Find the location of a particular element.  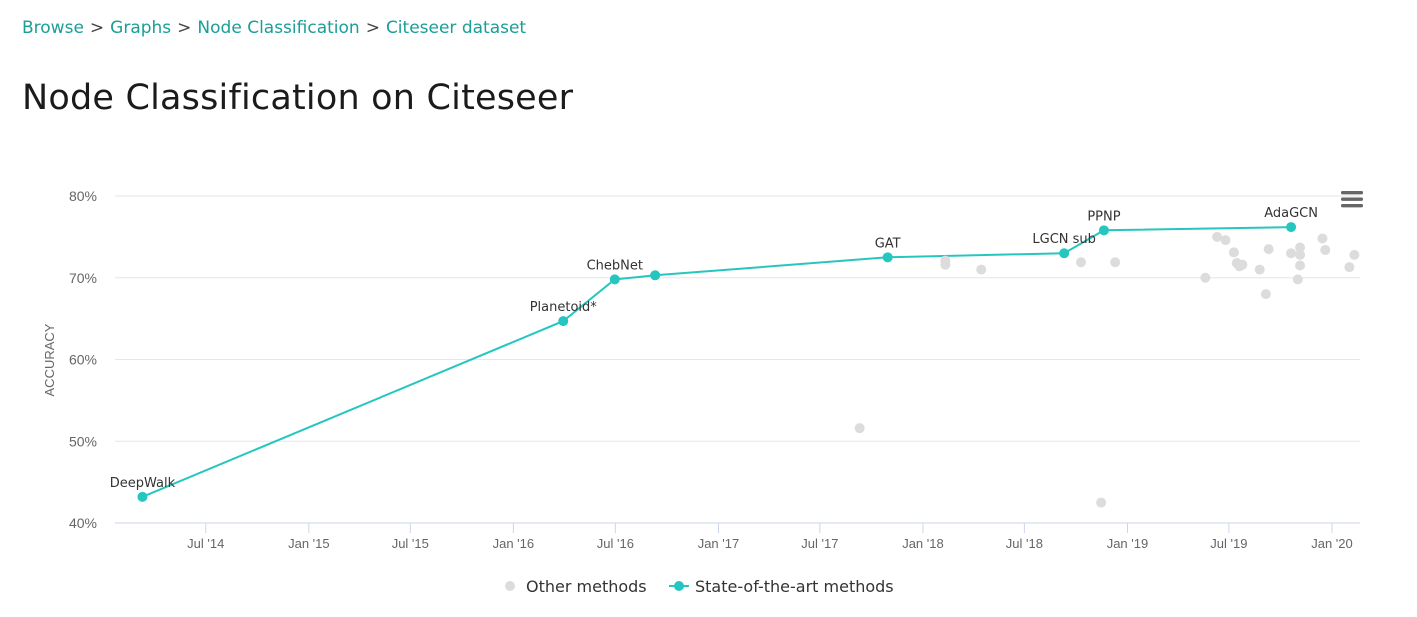

legend-item-sota-methods: State-of-the-art methods is located at coordinates (781, 586).